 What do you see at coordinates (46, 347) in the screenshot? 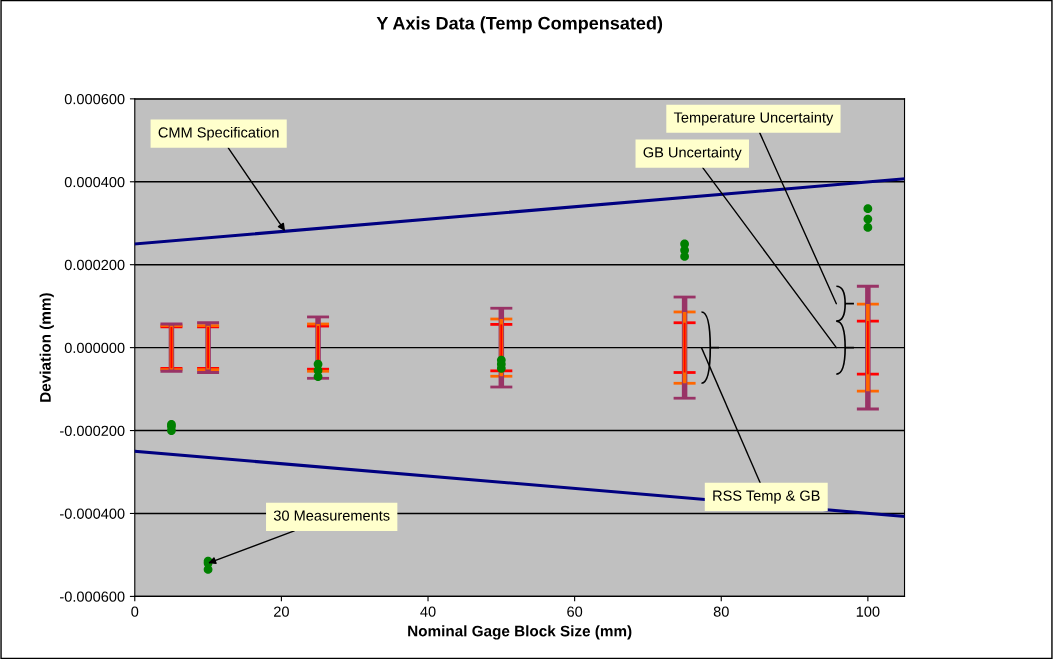
I see `y-axis-title: Deviation (mm)` at bounding box center [46, 347].